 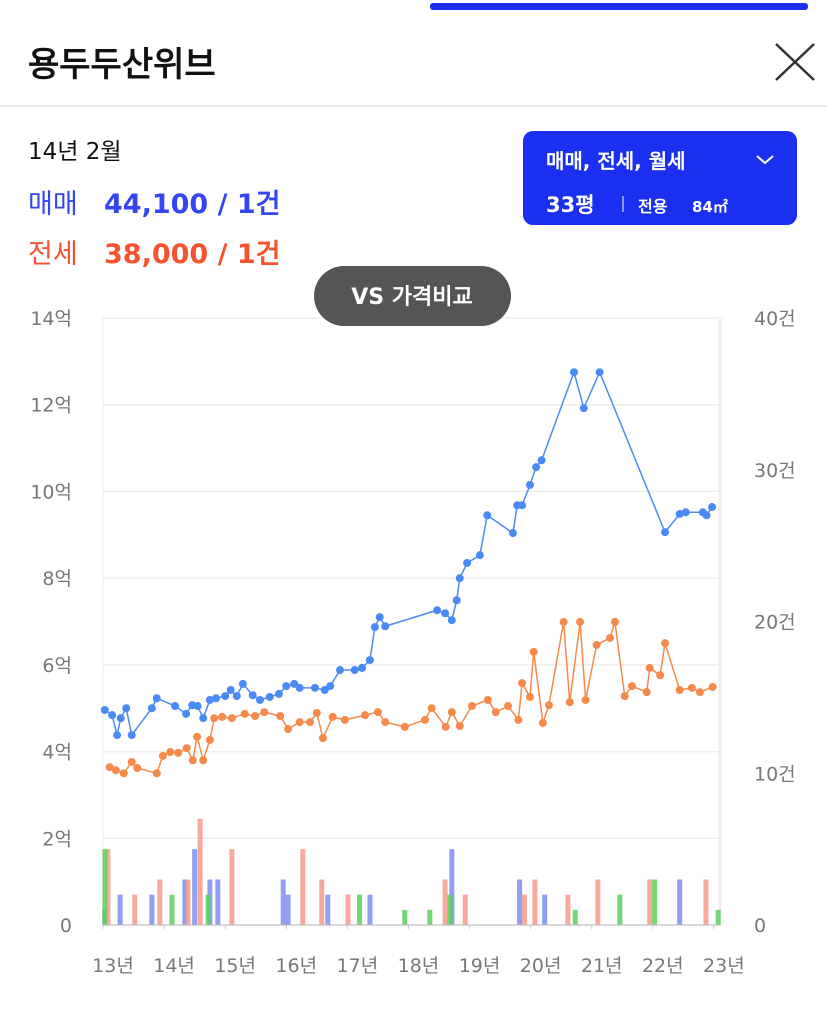 I want to click on y2-tick-label: 40건, so click(x=775, y=319).